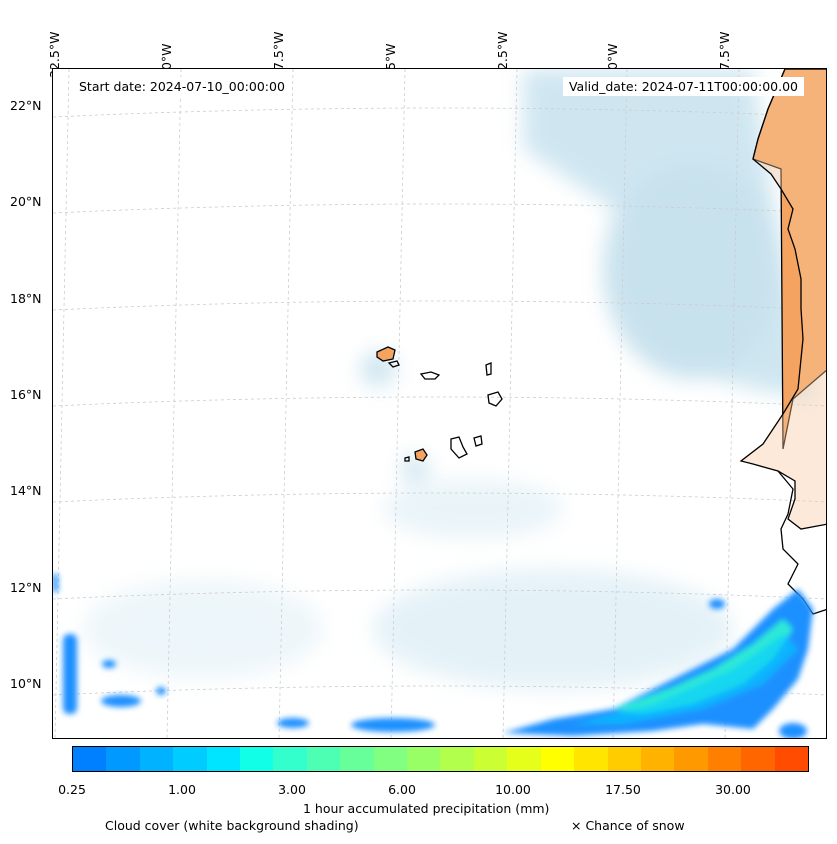  What do you see at coordinates (182, 789) in the screenshot?
I see `colorbar-tick-label: 1.00` at bounding box center [182, 789].